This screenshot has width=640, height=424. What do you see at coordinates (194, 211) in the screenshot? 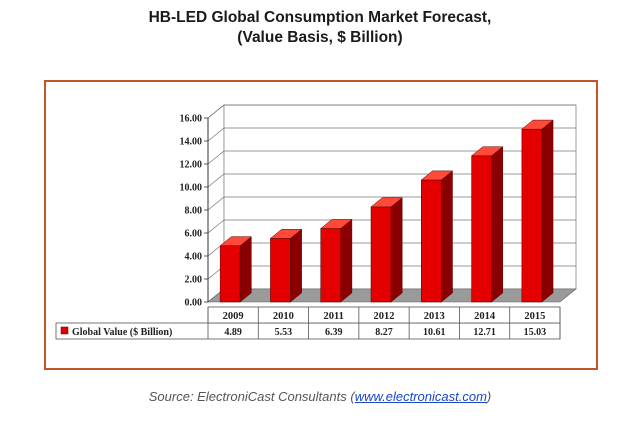
I see `y-tick-label: 8.00` at bounding box center [194, 211].